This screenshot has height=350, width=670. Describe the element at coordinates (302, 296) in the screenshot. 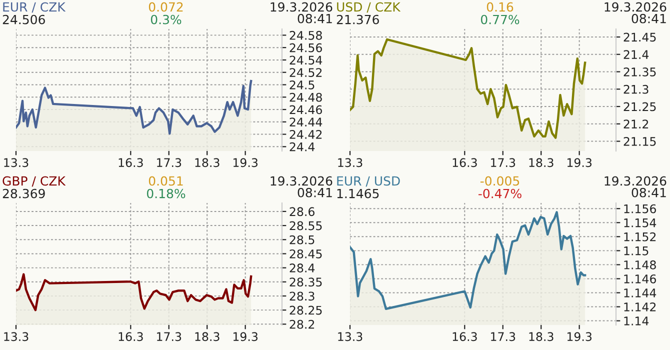

I see `y-tick-label: 28.3` at that location.